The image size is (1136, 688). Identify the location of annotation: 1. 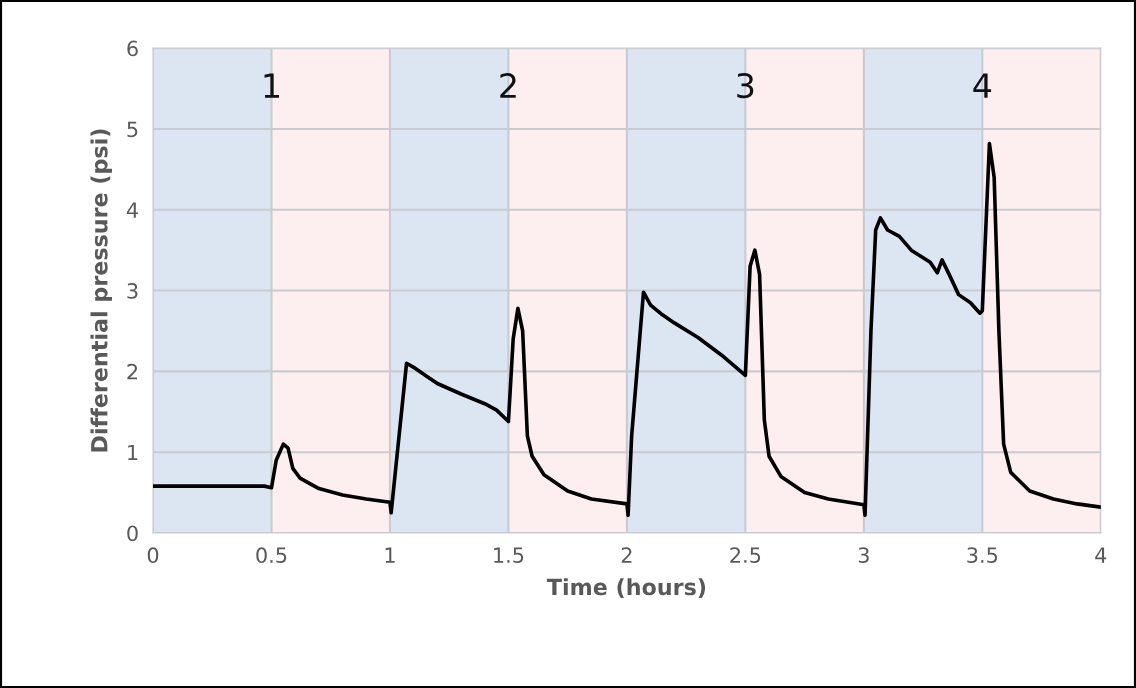
(272, 85).